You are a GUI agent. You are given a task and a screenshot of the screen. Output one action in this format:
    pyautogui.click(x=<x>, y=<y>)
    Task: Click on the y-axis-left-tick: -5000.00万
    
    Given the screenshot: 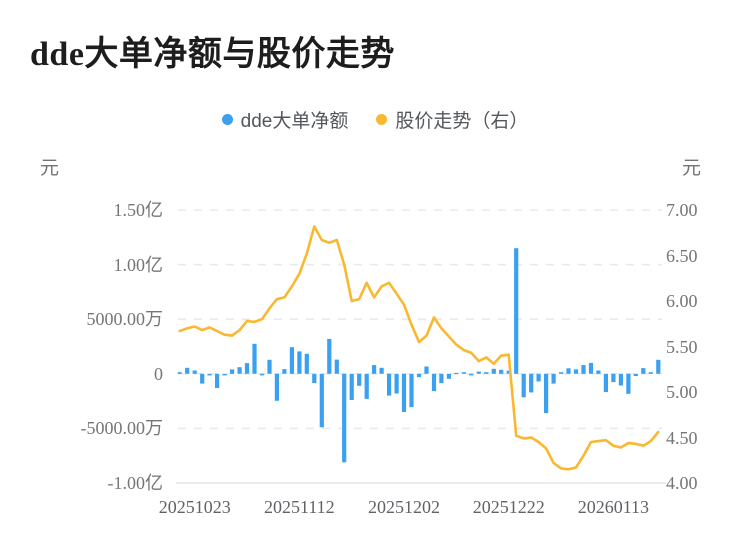 What is the action you would take?
    pyautogui.click(x=122, y=428)
    